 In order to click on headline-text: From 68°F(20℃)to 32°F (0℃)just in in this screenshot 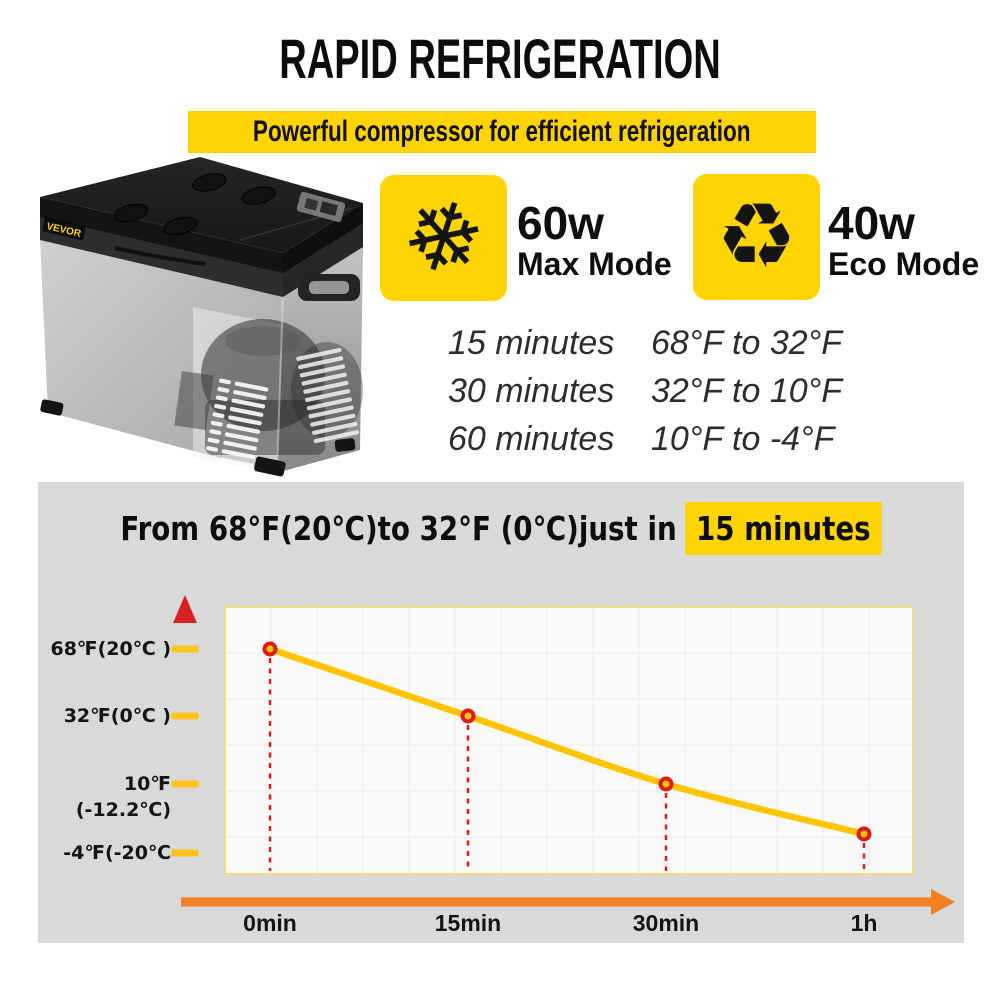, I will do `click(398, 528)`.